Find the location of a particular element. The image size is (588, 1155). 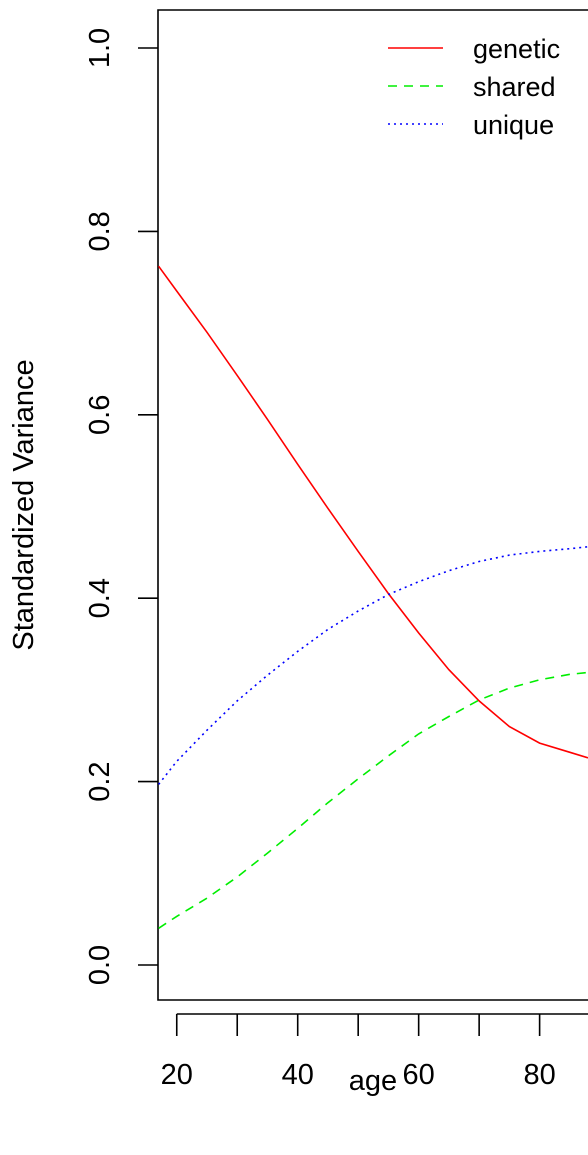

x-axis: 20 40 60 80 is located at coordinates (374, 1052).